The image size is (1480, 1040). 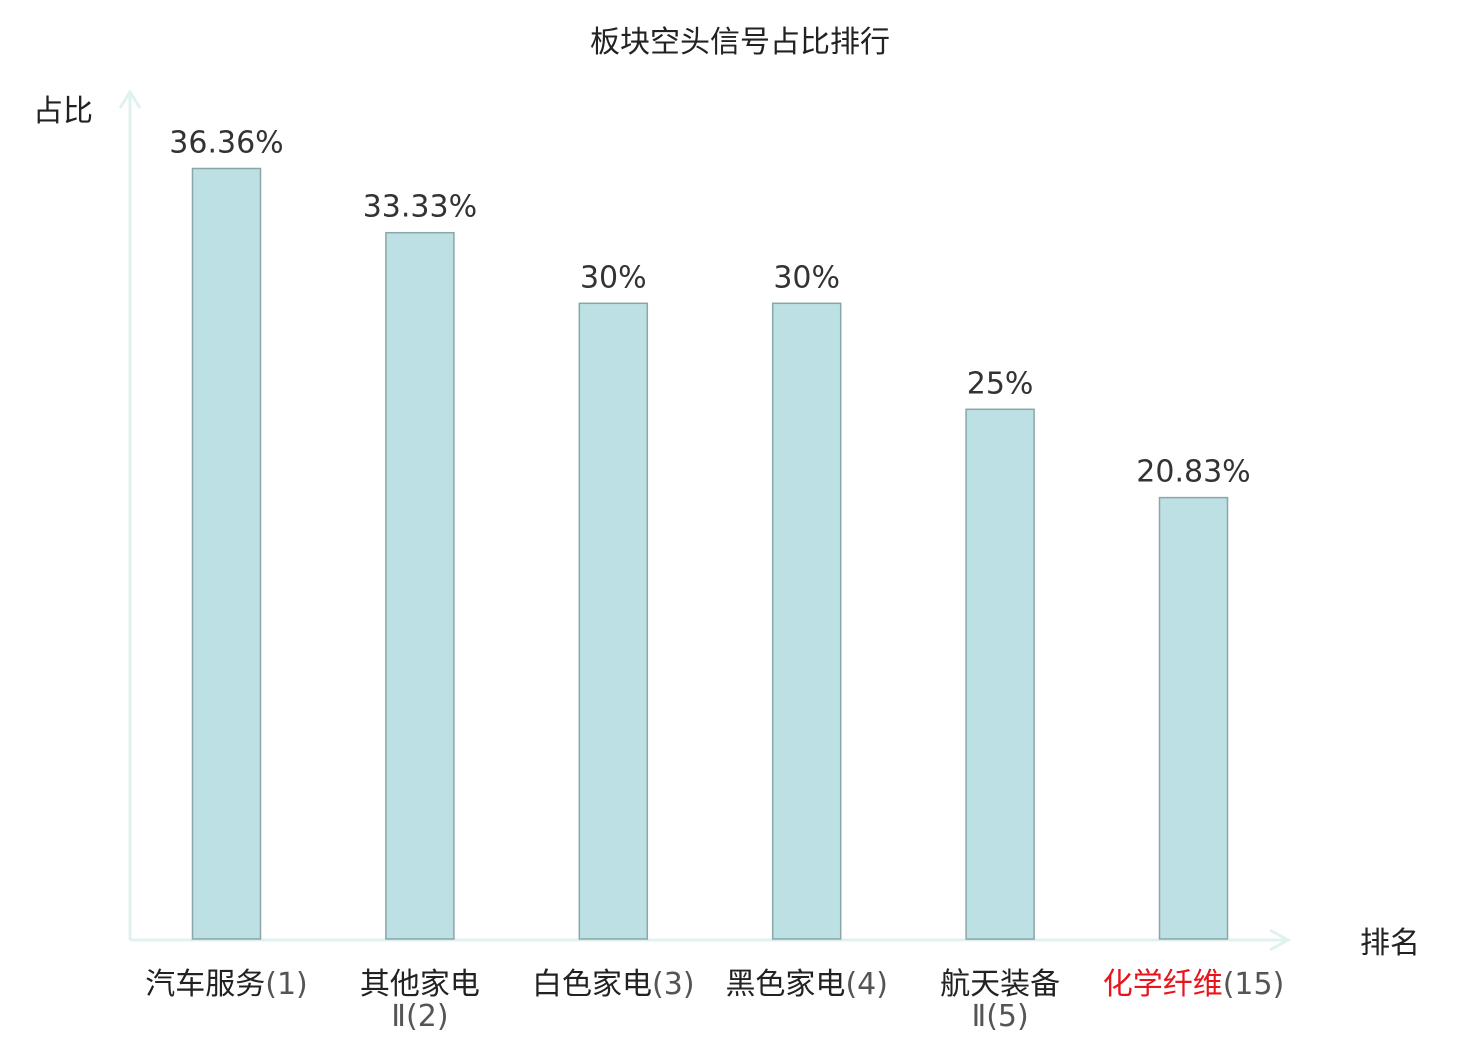 I want to click on category-label-1: 其他家电 Ⅱ(2), so click(x=420, y=1000).